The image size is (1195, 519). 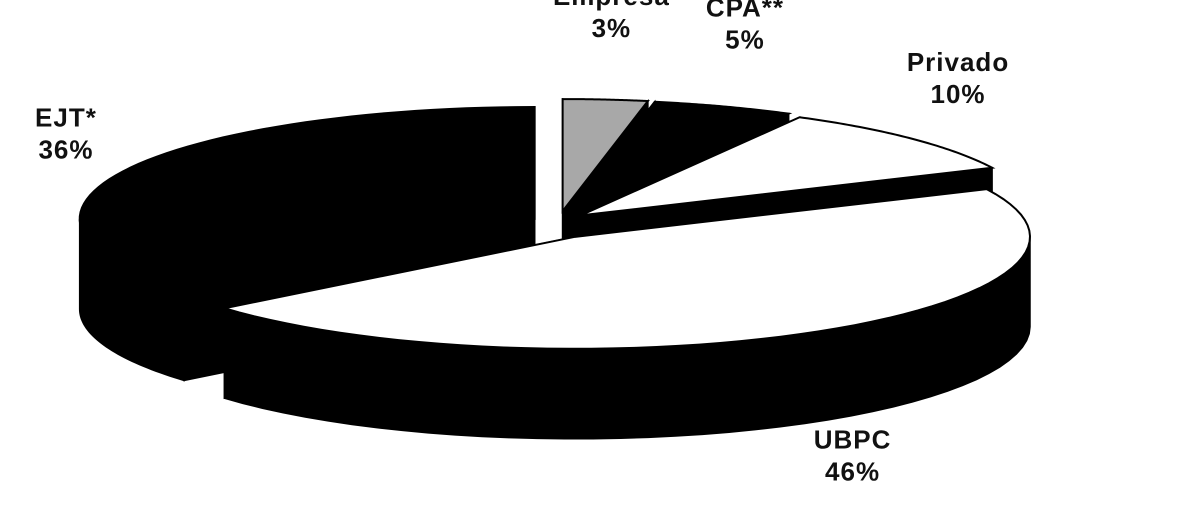 What do you see at coordinates (611, 5) in the screenshot?
I see `category-label: Empresa` at bounding box center [611, 5].